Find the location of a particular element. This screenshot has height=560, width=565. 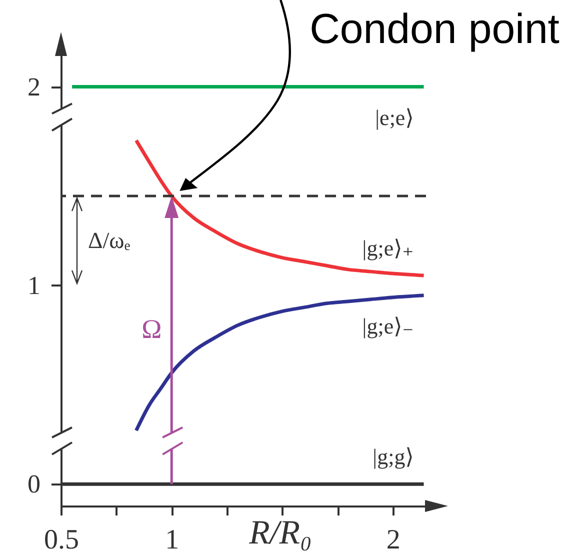

series-label: |e;e⟩ is located at coordinates (394, 117).